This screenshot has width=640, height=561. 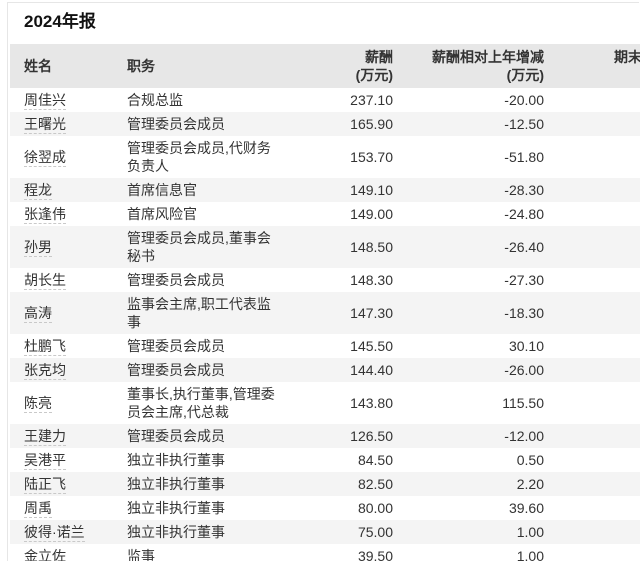 What do you see at coordinates (68, 247) in the screenshot?
I see `person-name-cell: 孙男` at bounding box center [68, 247].